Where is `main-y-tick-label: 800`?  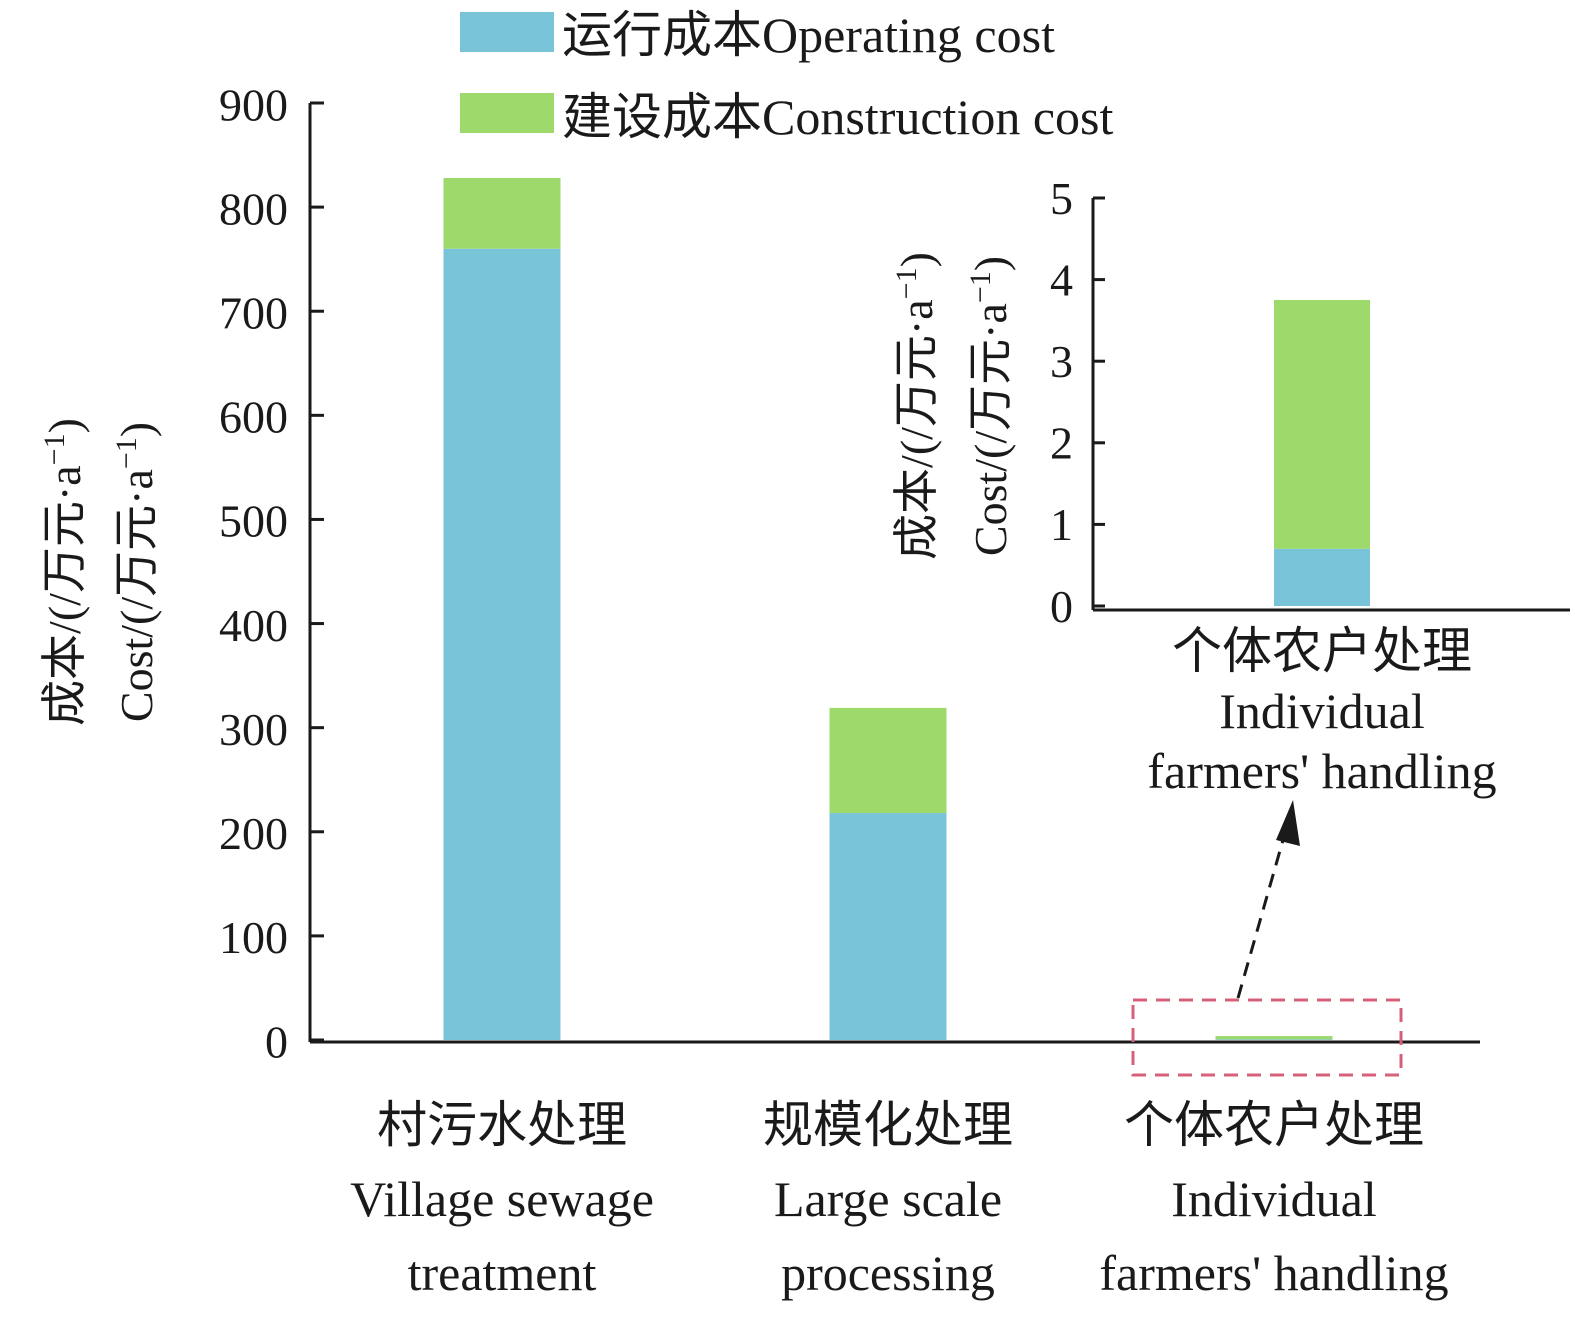 main-y-tick-label: 800 is located at coordinates (253, 208).